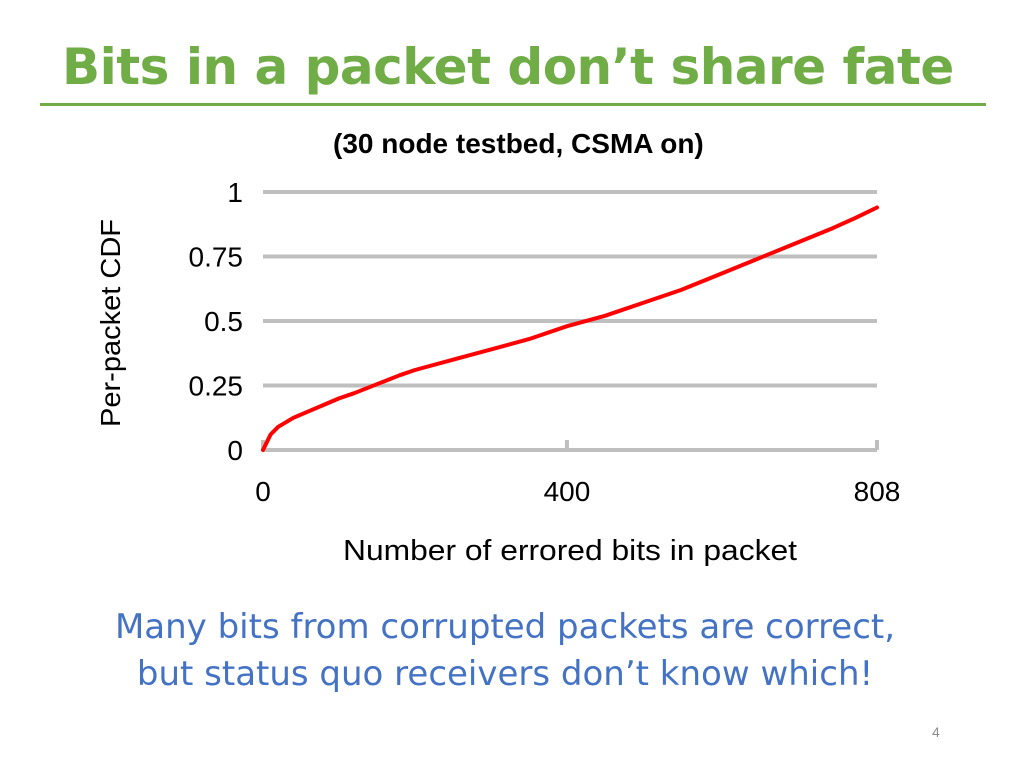  I want to click on slide-title: Bits in a packet don’t share fate, so click(508, 67).